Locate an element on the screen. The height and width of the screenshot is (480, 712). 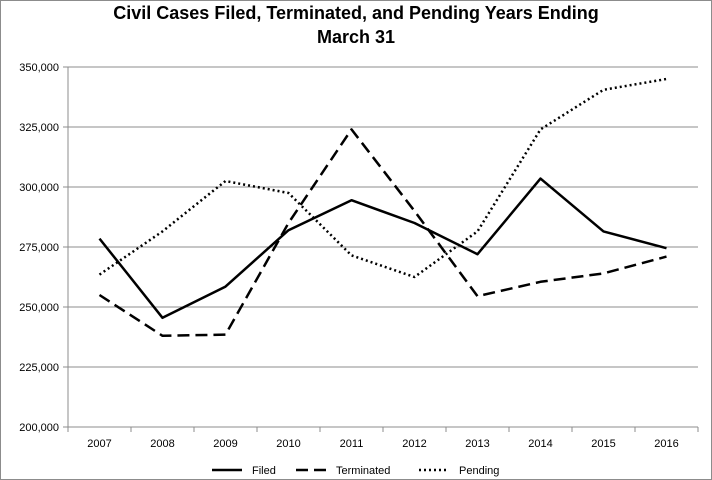
x-tick-label: 2010 is located at coordinates (288, 444).